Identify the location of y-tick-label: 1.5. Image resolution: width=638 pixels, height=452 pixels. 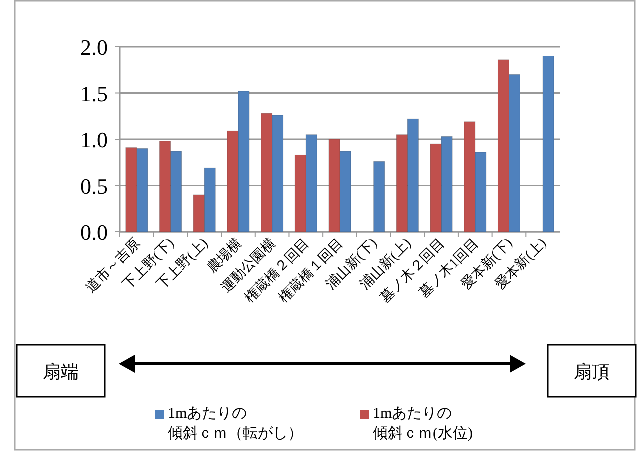
(94, 93).